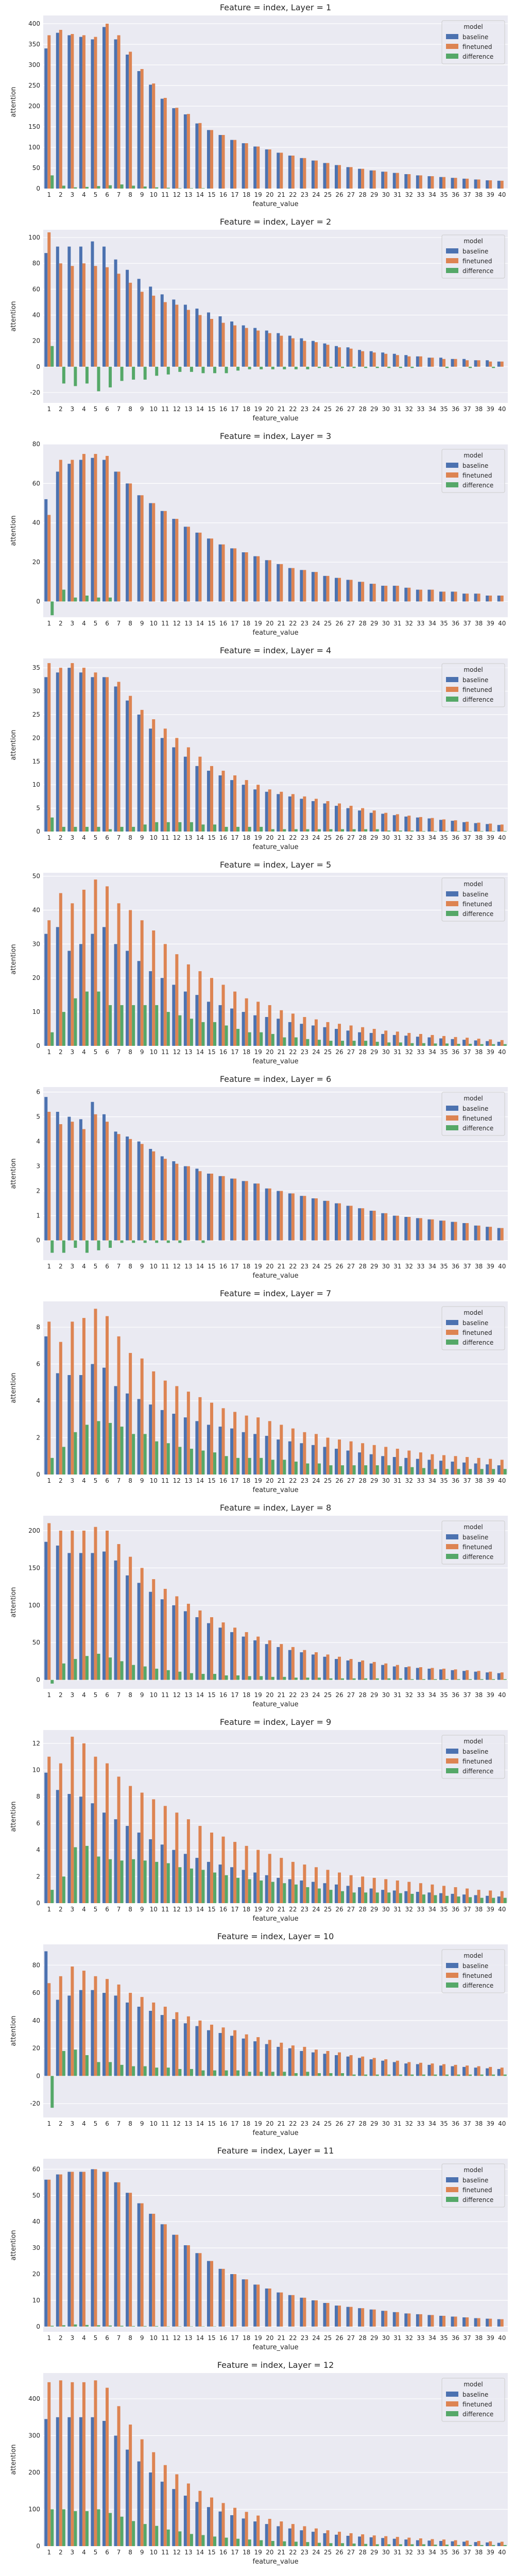 The width and height of the screenshot is (515, 2576). I want to click on x-tick-label: 5, so click(96, 623).